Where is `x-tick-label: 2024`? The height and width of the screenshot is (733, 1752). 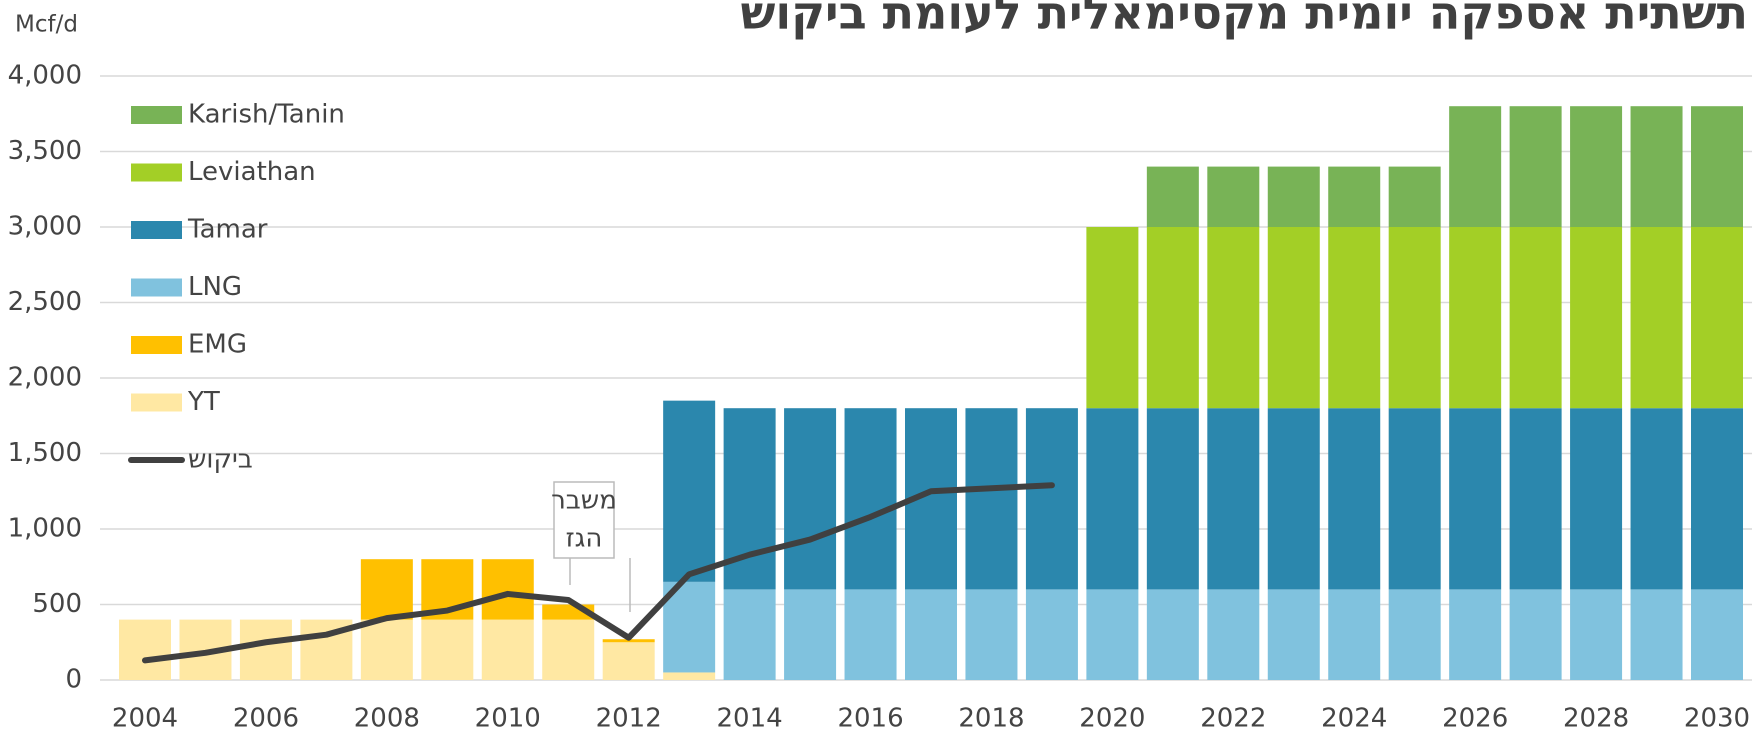
x-tick-label: 2024 is located at coordinates (1354, 718).